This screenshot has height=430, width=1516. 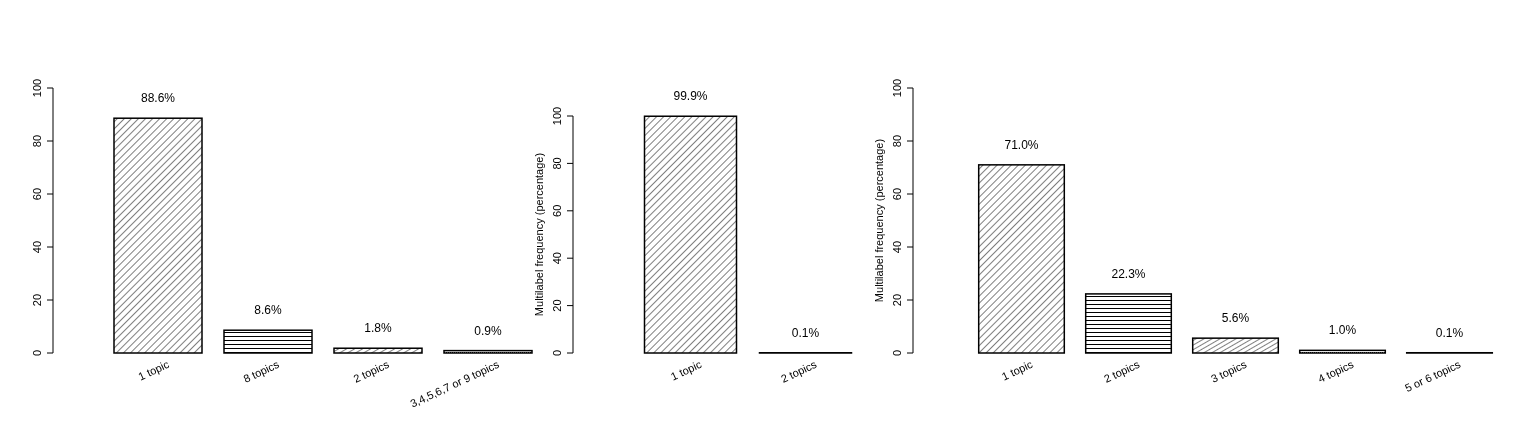 What do you see at coordinates (1235, 318) in the screenshot?
I see `data-label: 5.6%` at bounding box center [1235, 318].